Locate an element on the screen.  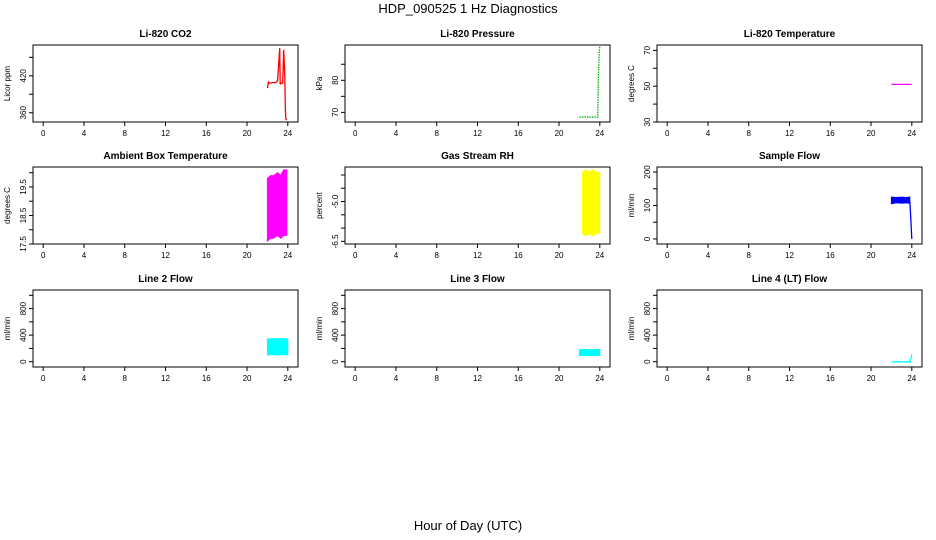
x-axis-label: Hour of Day (UTC) is located at coordinates (468, 525).